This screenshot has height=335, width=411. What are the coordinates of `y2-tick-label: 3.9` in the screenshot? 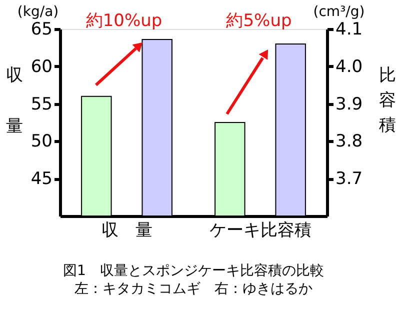 It's located at (349, 104).